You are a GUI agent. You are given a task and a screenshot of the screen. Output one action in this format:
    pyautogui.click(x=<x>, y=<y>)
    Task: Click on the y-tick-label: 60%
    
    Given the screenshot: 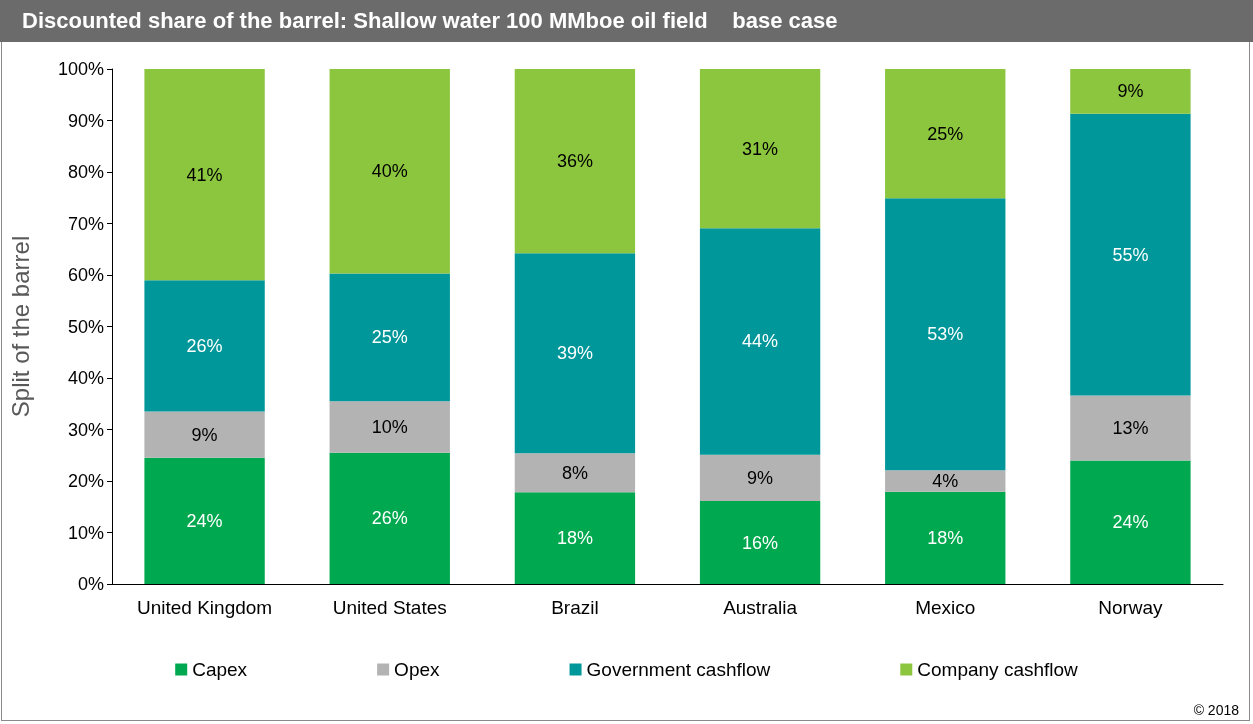 What is the action you would take?
    pyautogui.click(x=85, y=275)
    